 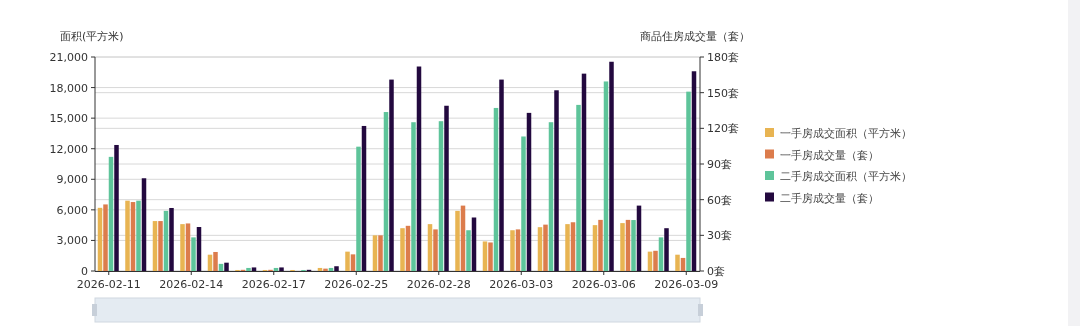 What do you see at coordinates (72, 241) in the screenshot?
I see `y-tick-label: 3,000` at bounding box center [72, 241].